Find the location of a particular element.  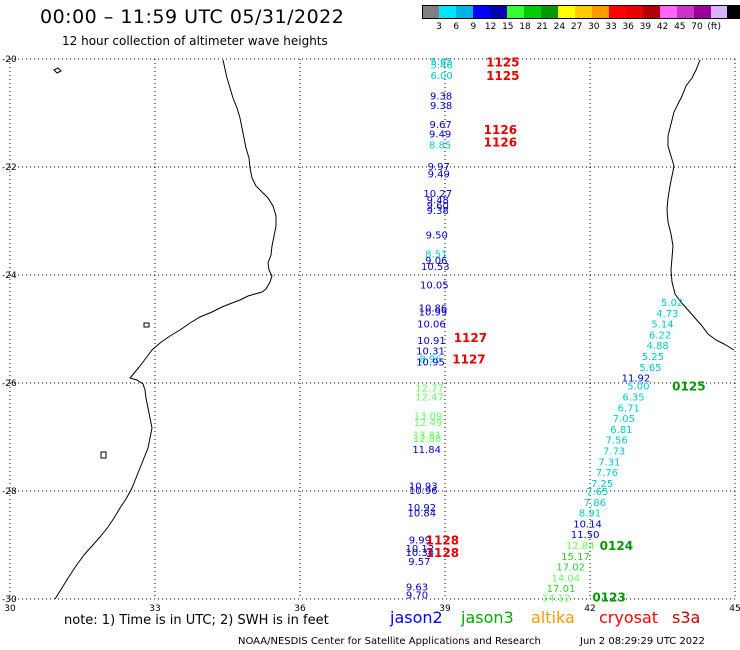

legend-tick-label: 9 is located at coordinates (473, 27).